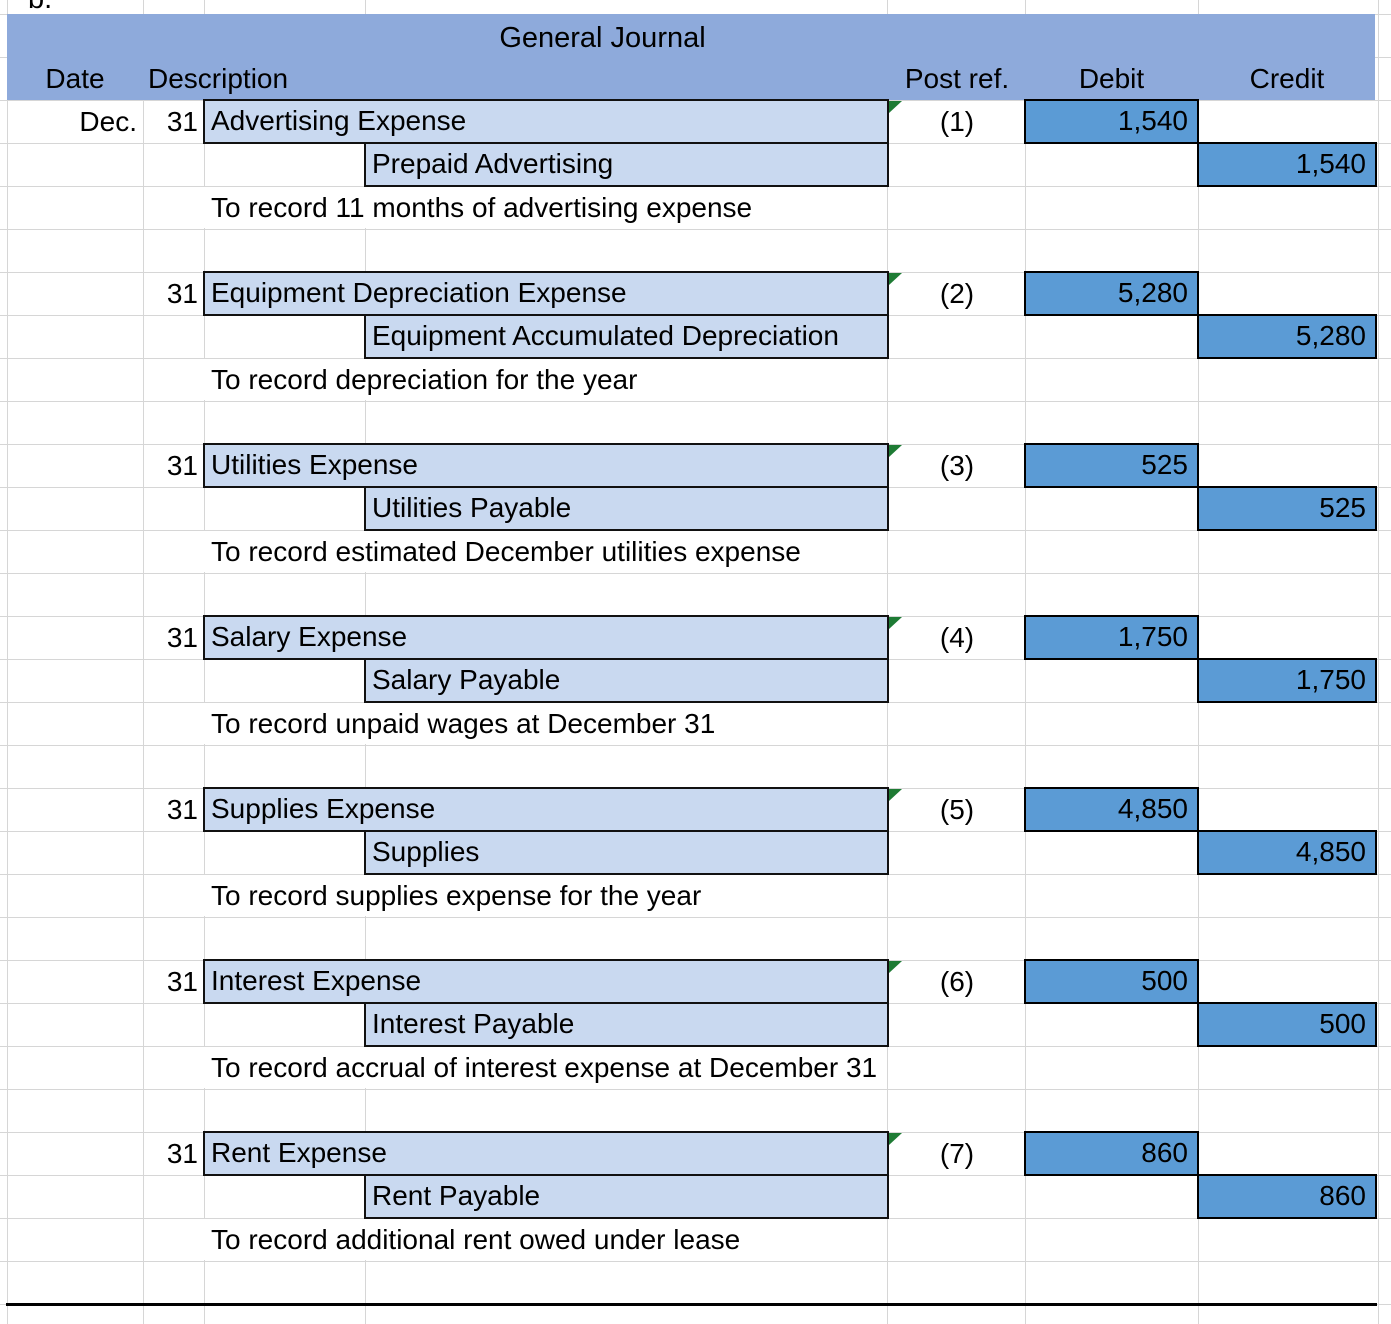 This screenshot has height=1324, width=1391. I want to click on post-ref-cell: (5), so click(957, 809).